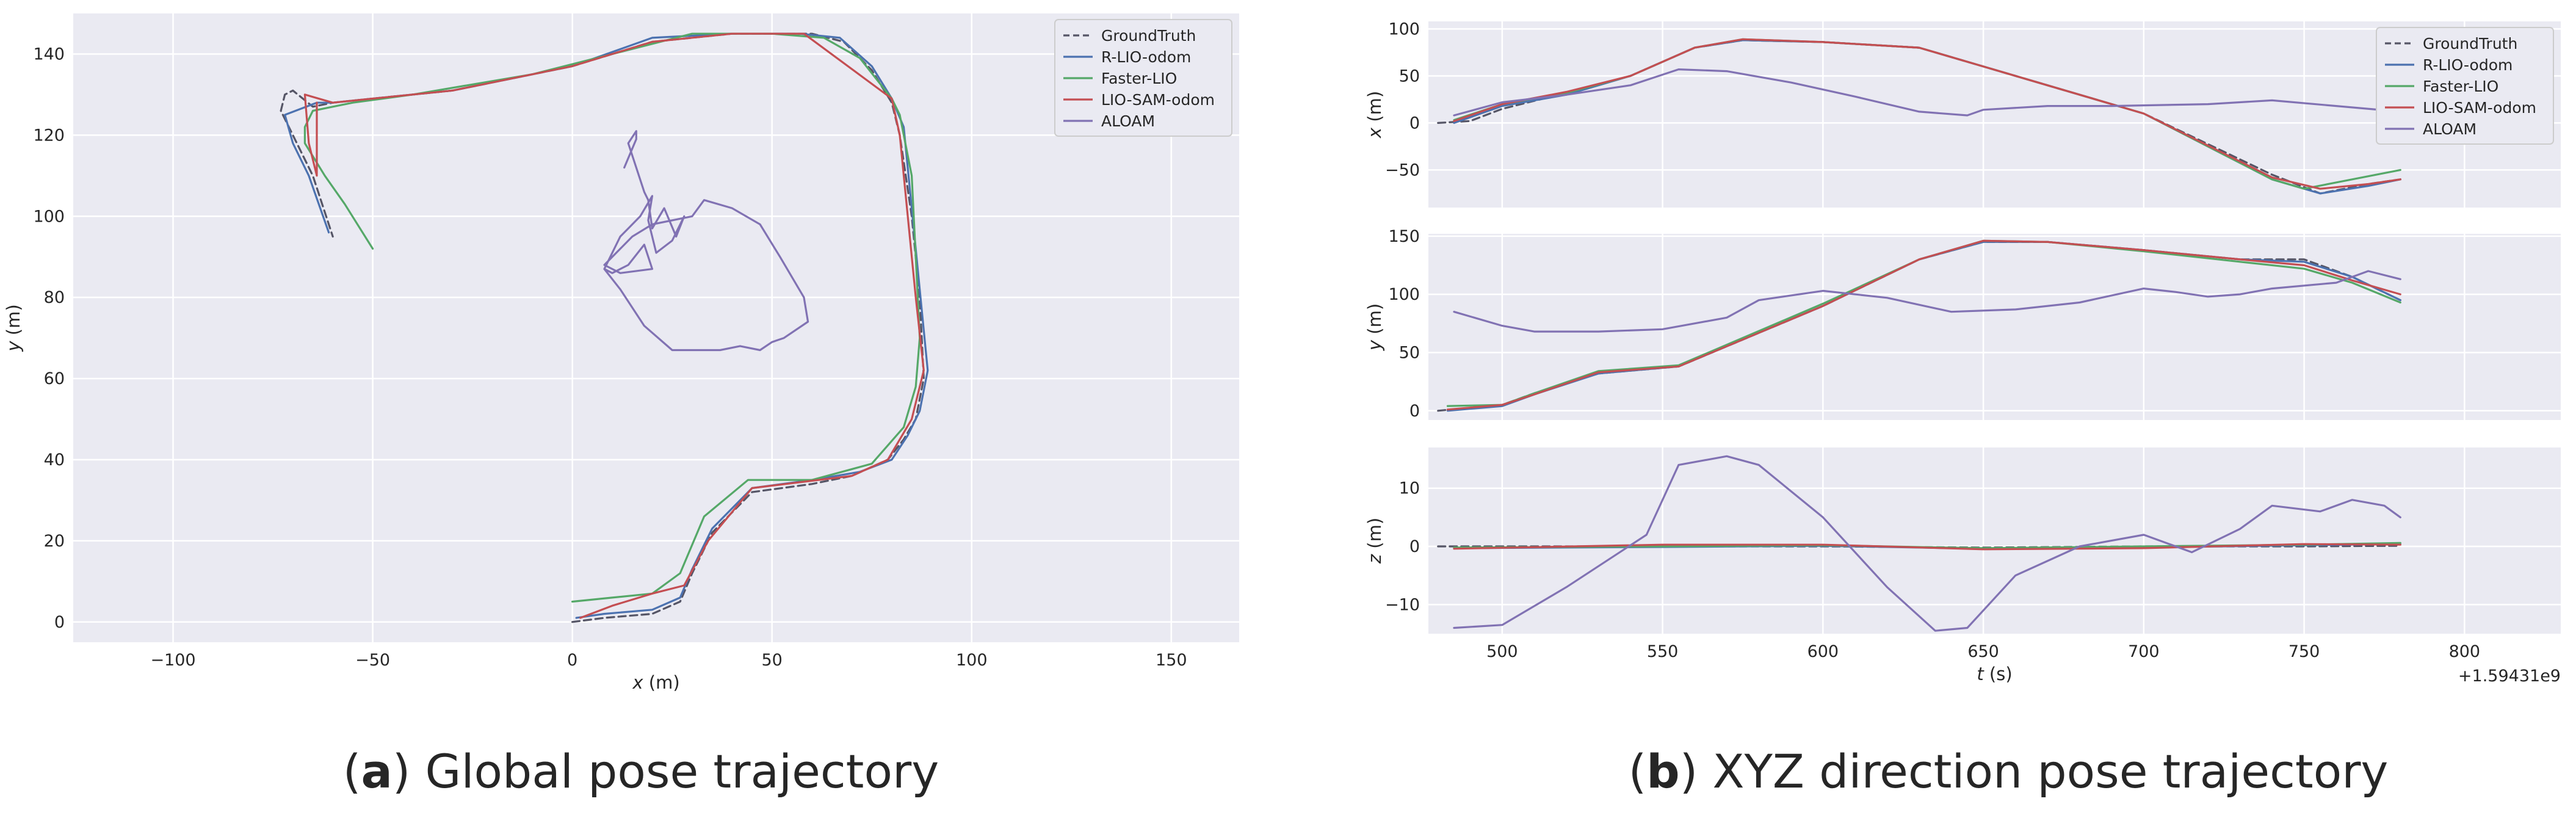 This screenshot has height=815, width=2576. I want to click on z-y-tick-label: −10, so click(1402, 604).